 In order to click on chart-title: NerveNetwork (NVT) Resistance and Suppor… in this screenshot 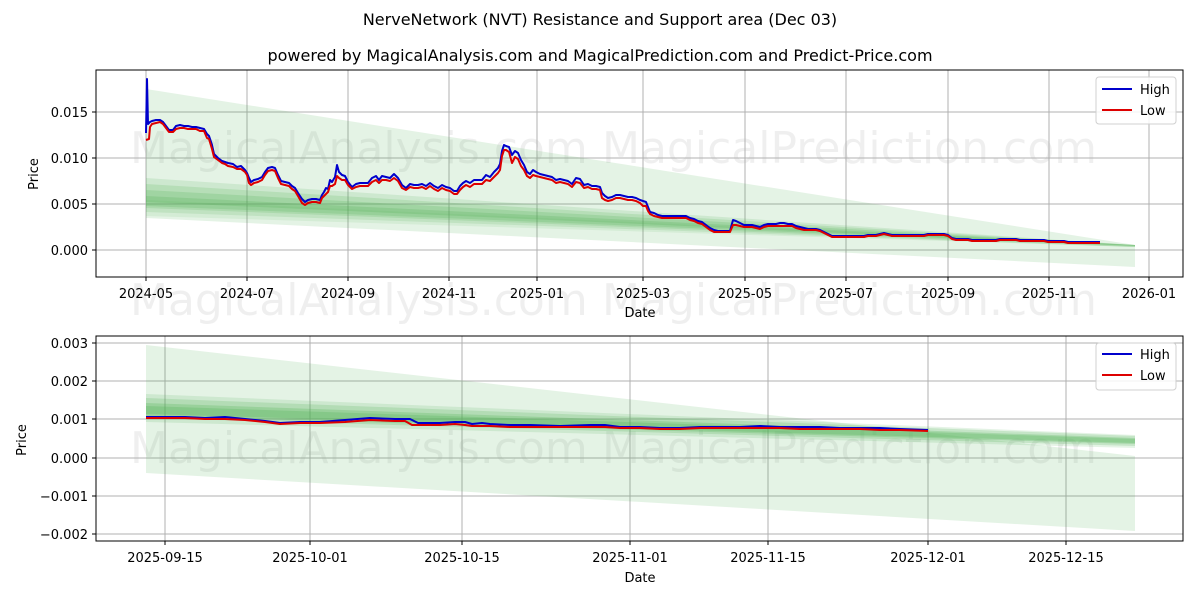, I will do `click(600, 19)`.